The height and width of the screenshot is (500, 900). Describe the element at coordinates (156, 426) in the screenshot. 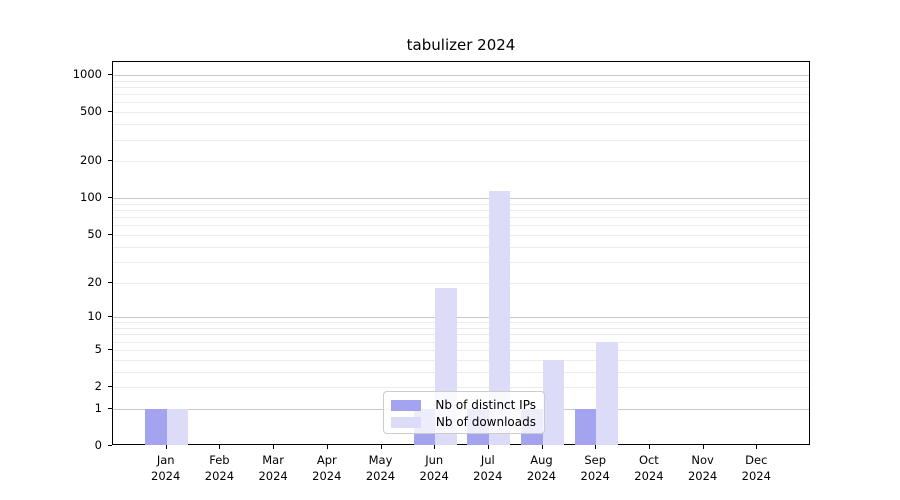

I see `bar-jan-distinct-ips` at that location.